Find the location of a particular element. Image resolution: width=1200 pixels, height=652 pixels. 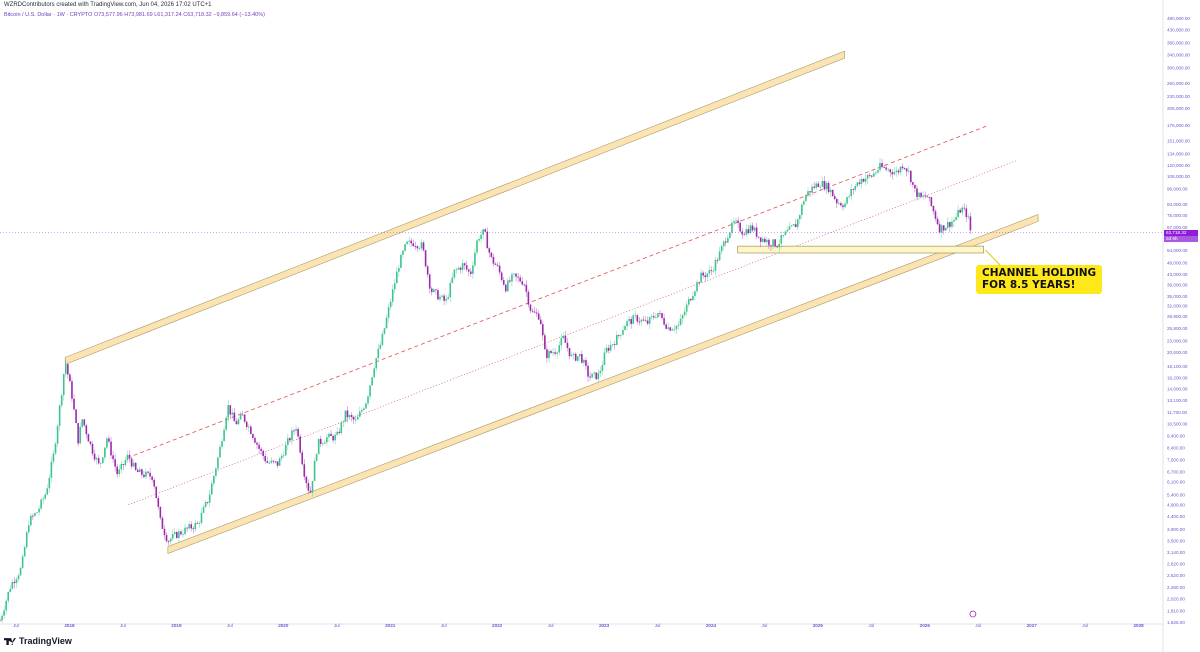

channel-callout: CHANNEL HOLDING FOR 8.5 YEARS! is located at coordinates (1039, 279).